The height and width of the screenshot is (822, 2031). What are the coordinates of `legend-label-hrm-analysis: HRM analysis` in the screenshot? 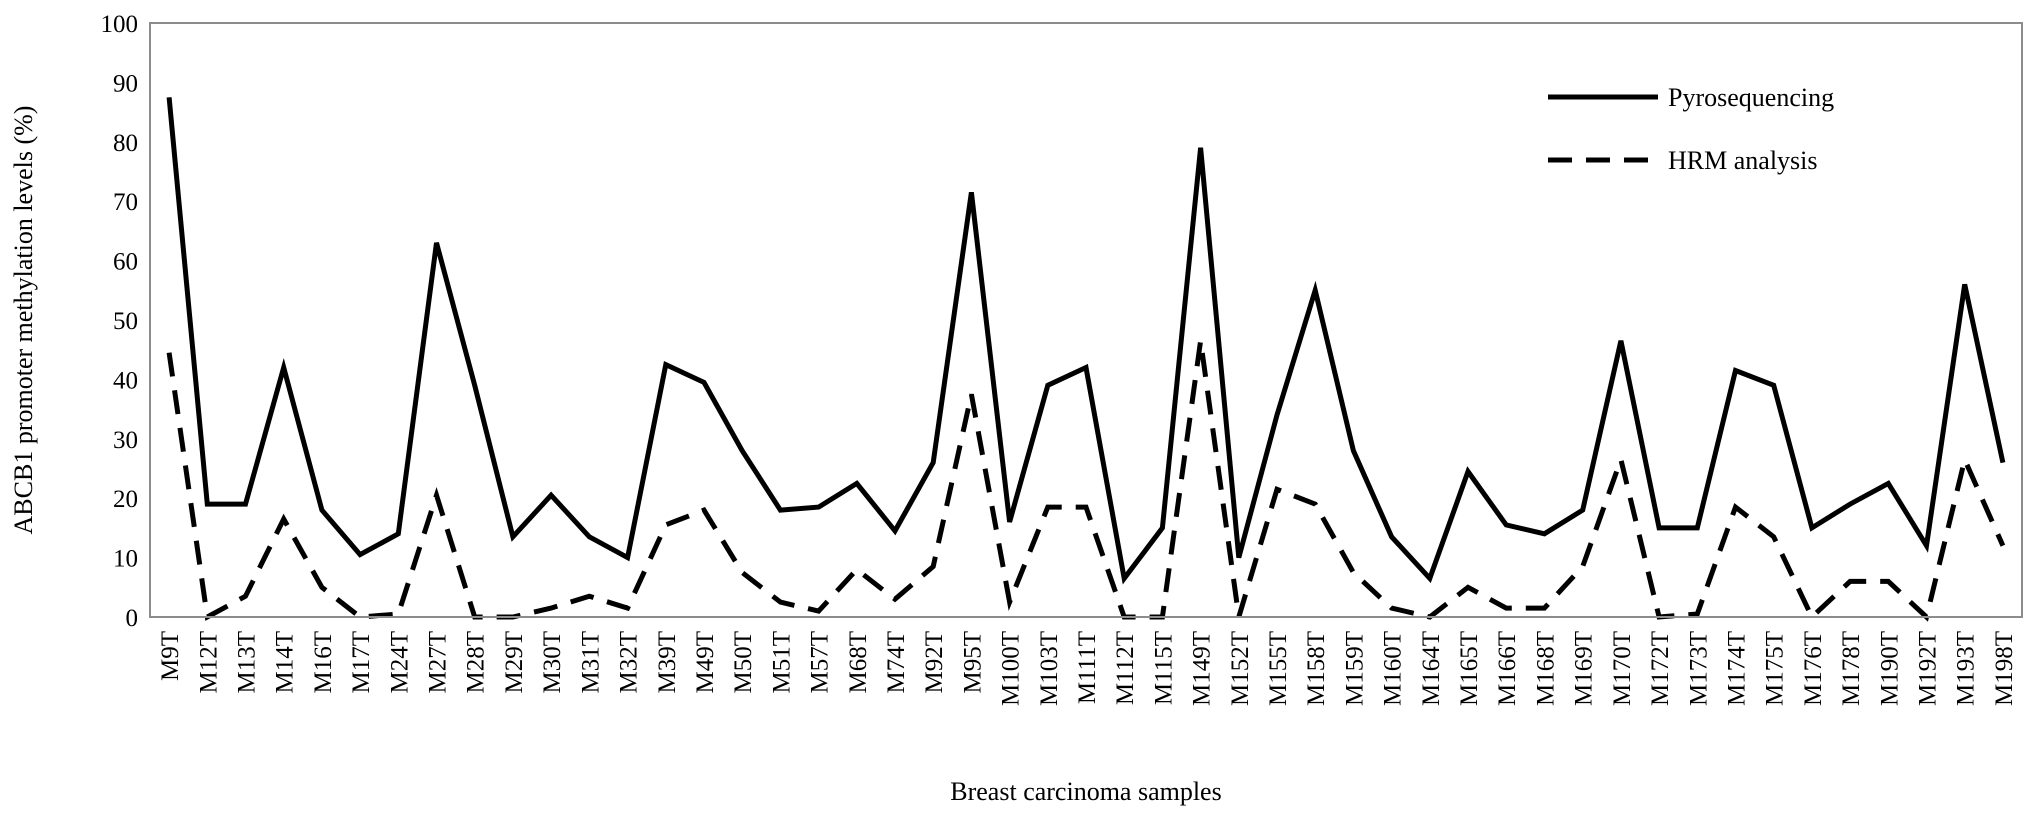 It's located at (1743, 160).